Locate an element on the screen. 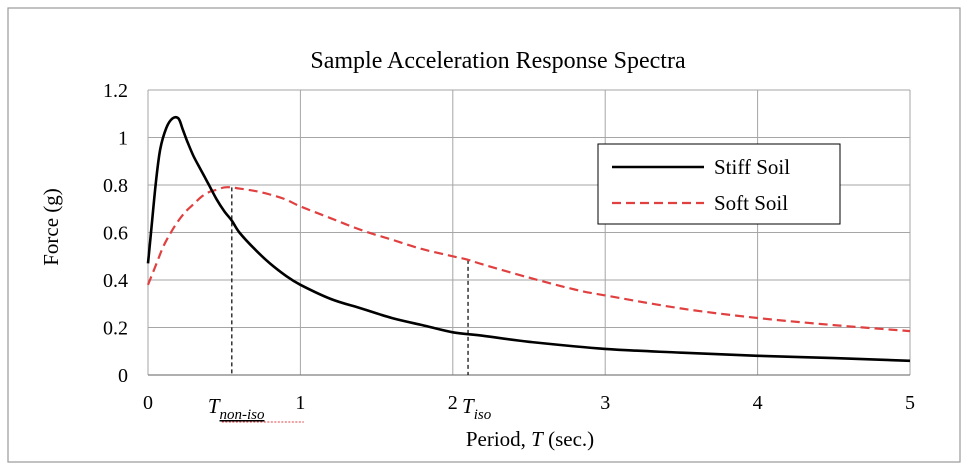 The height and width of the screenshot is (470, 968). annotation-label: Tiso is located at coordinates (477, 408).